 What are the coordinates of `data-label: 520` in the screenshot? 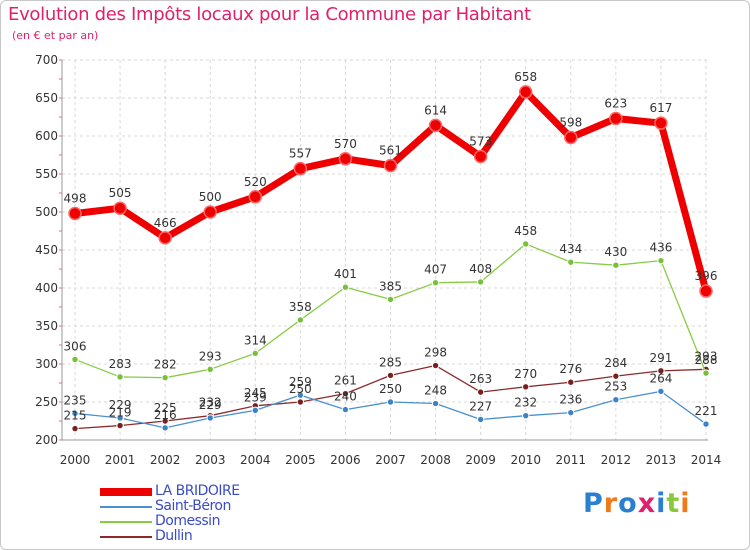 It's located at (255, 182).